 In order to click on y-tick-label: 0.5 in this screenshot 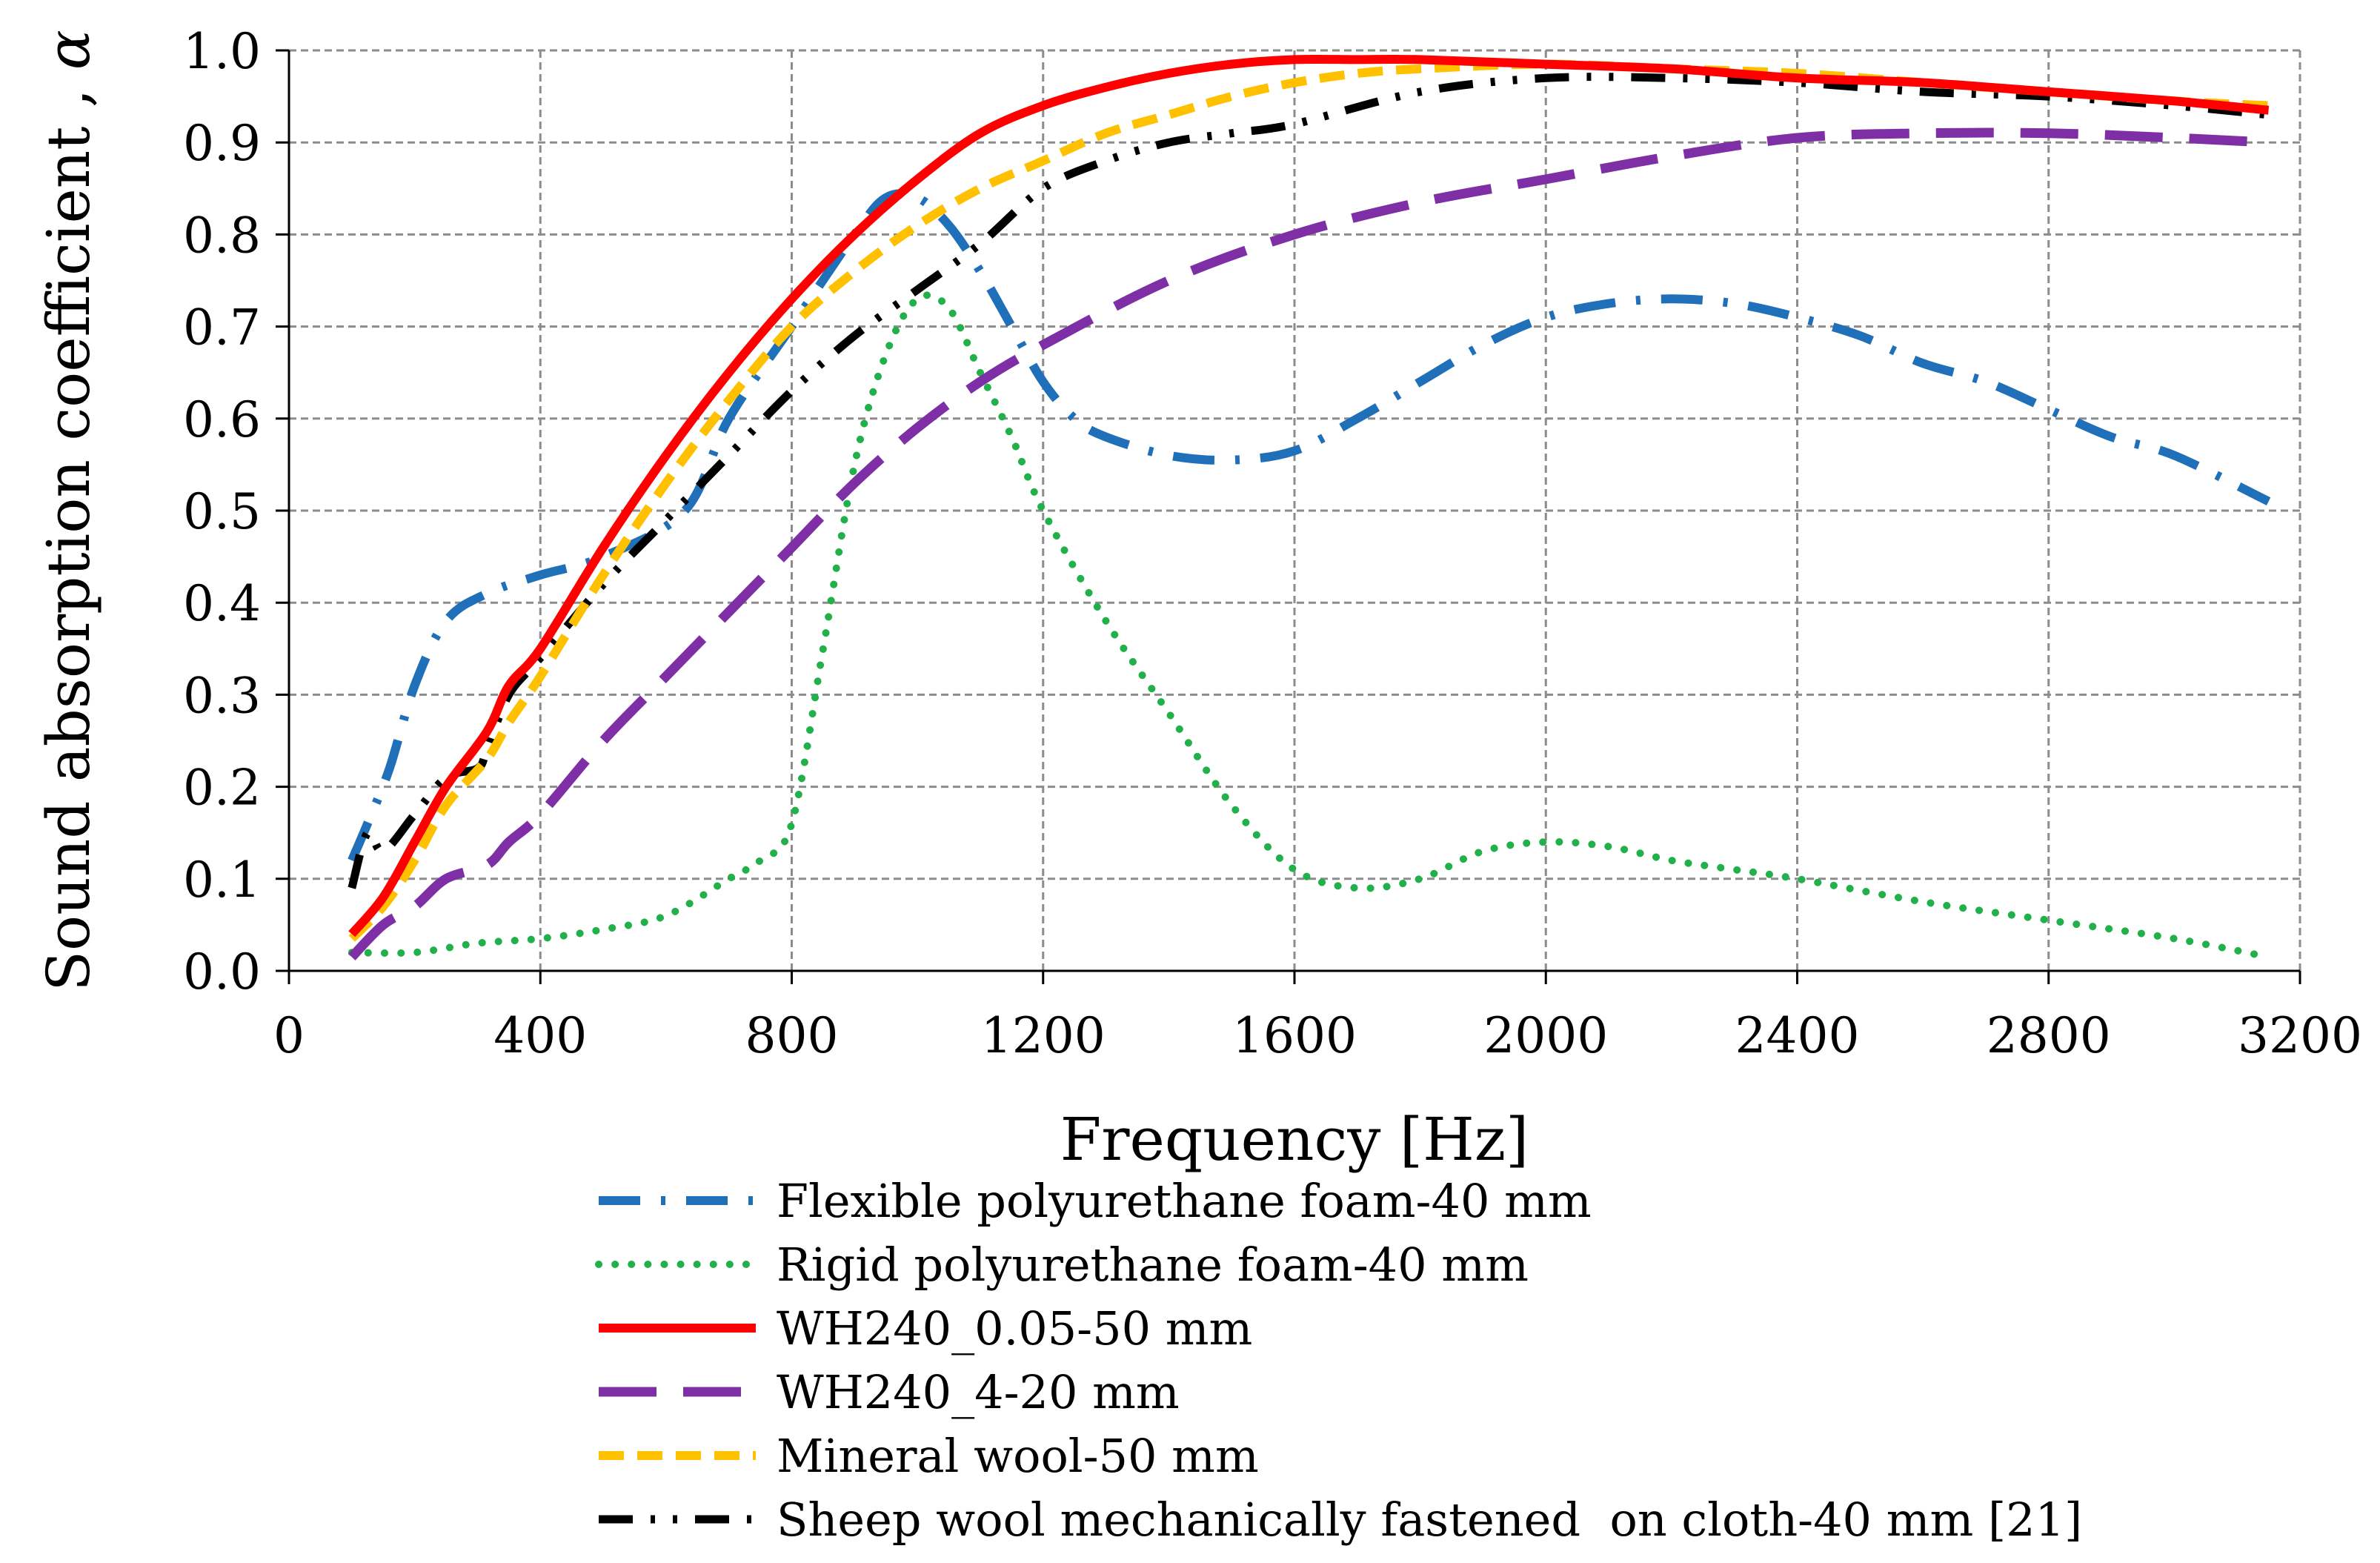, I will do `click(222, 511)`.